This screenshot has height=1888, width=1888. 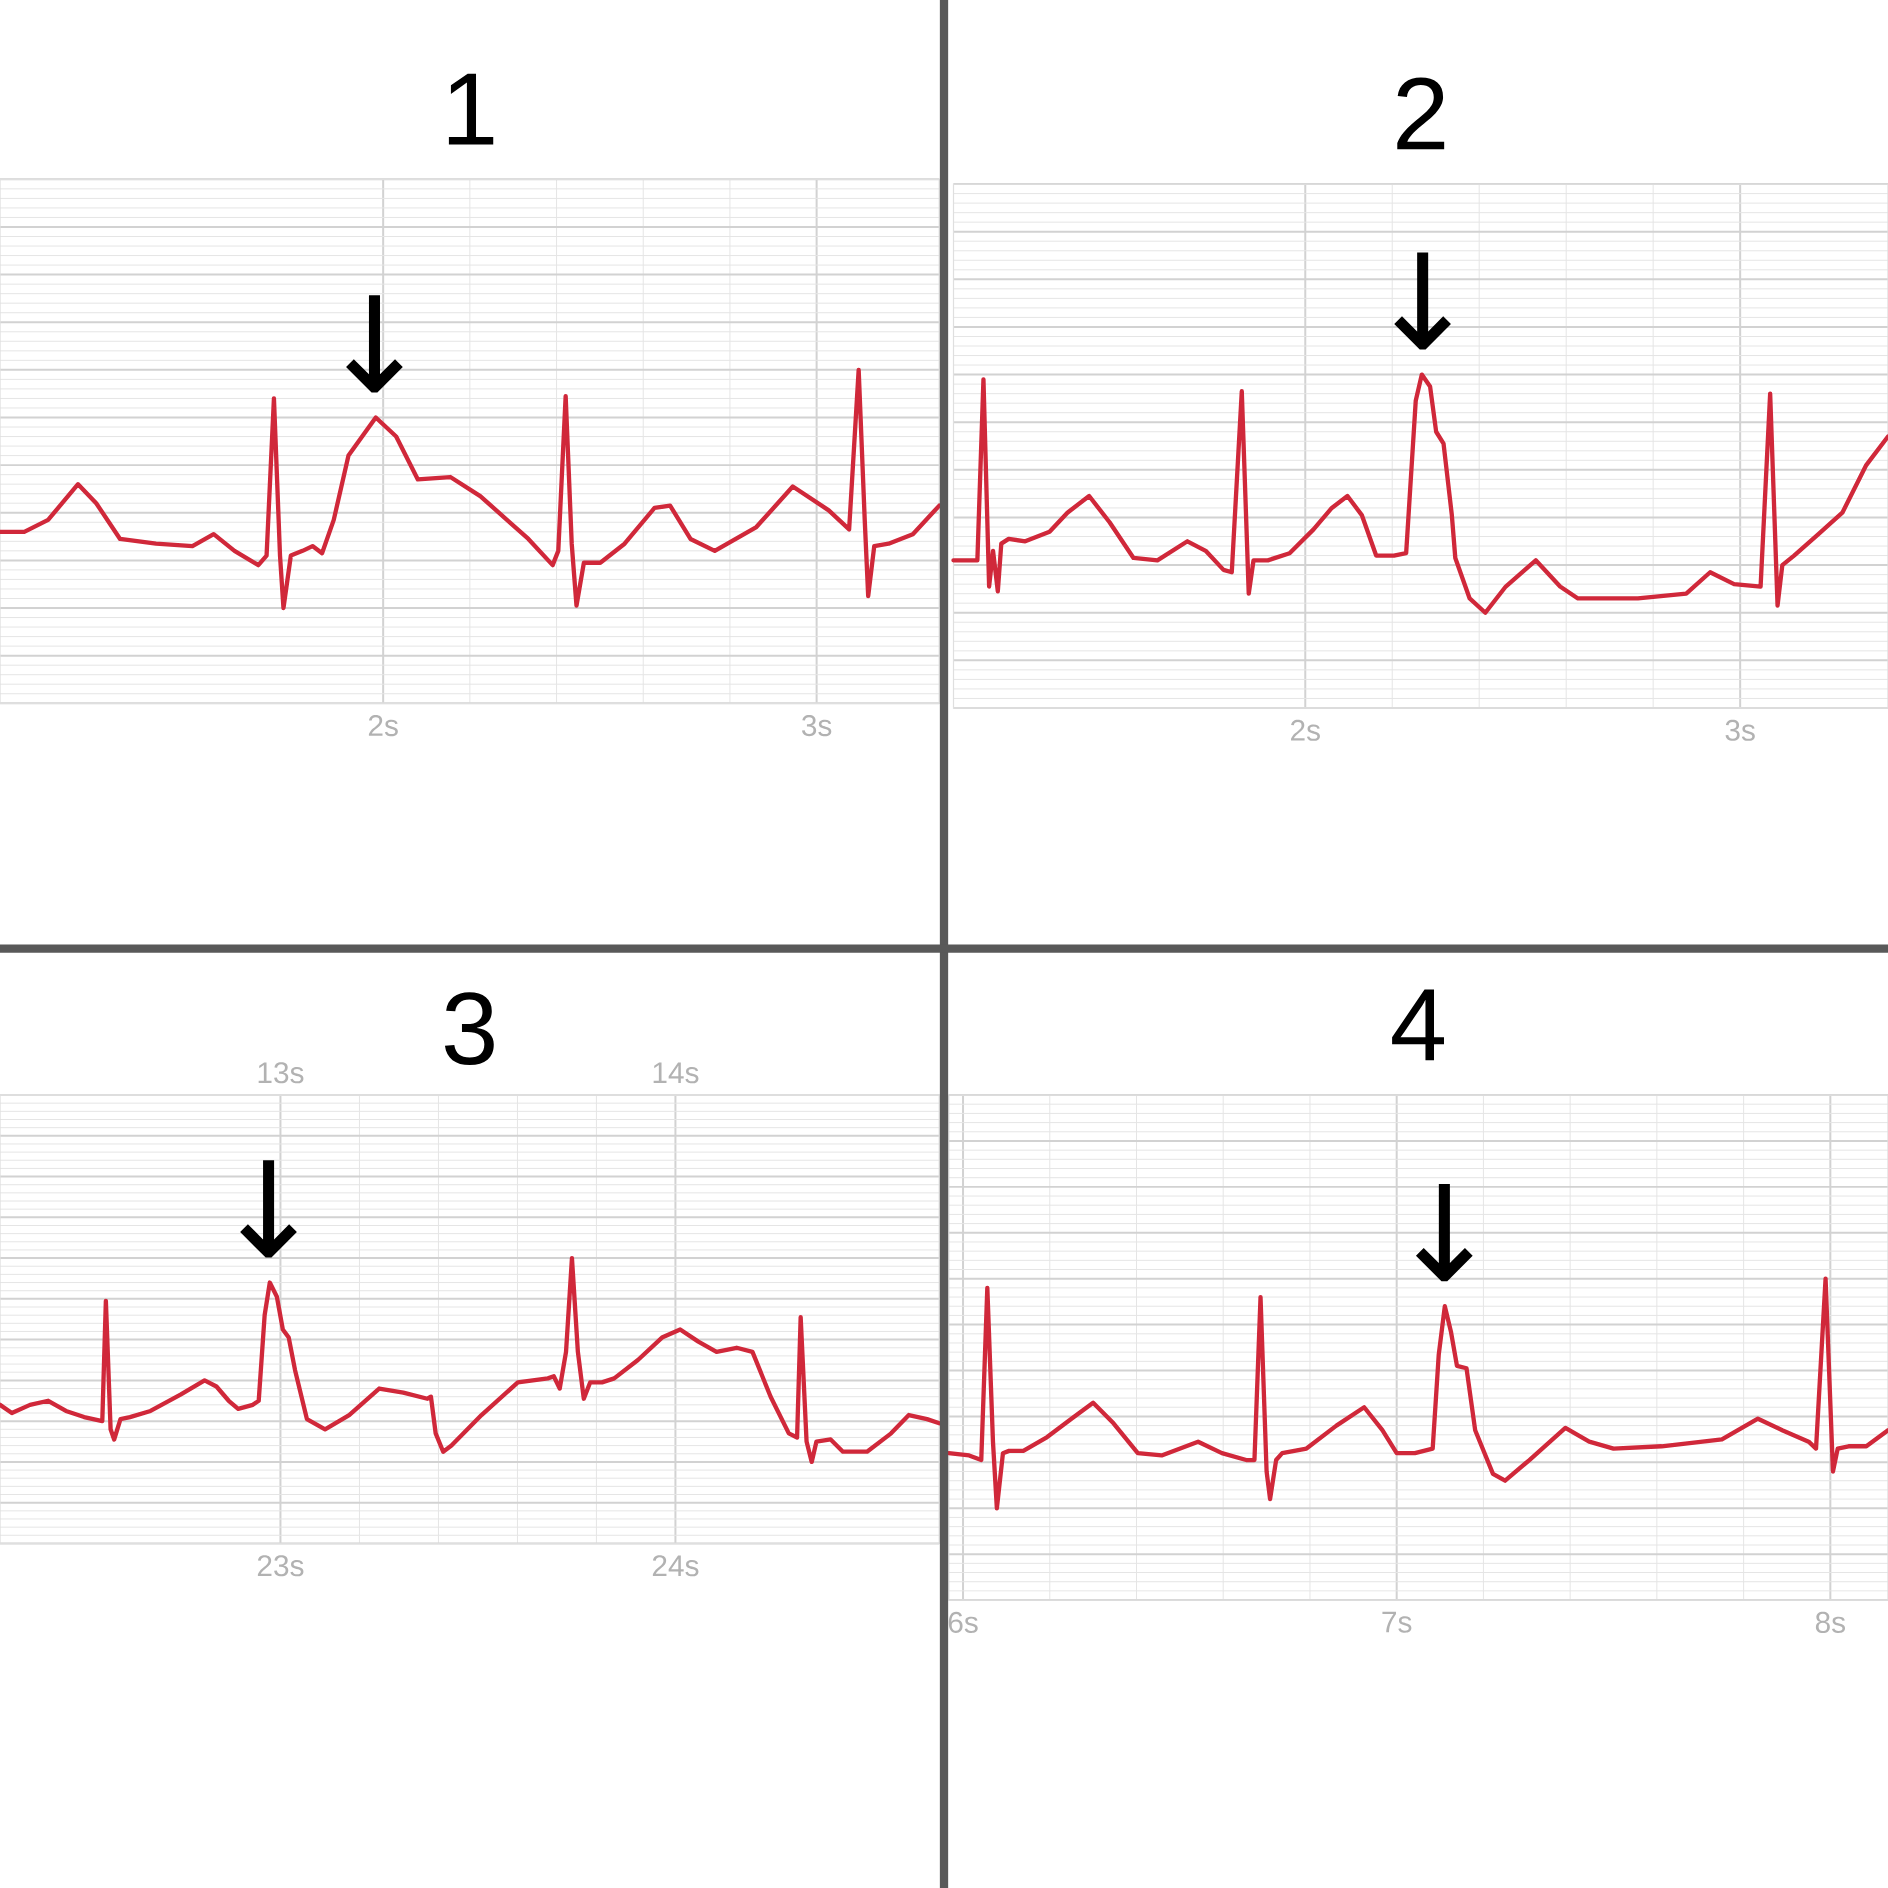 What do you see at coordinates (469, 1029) in the screenshot?
I see `chart-title: 3` at bounding box center [469, 1029].